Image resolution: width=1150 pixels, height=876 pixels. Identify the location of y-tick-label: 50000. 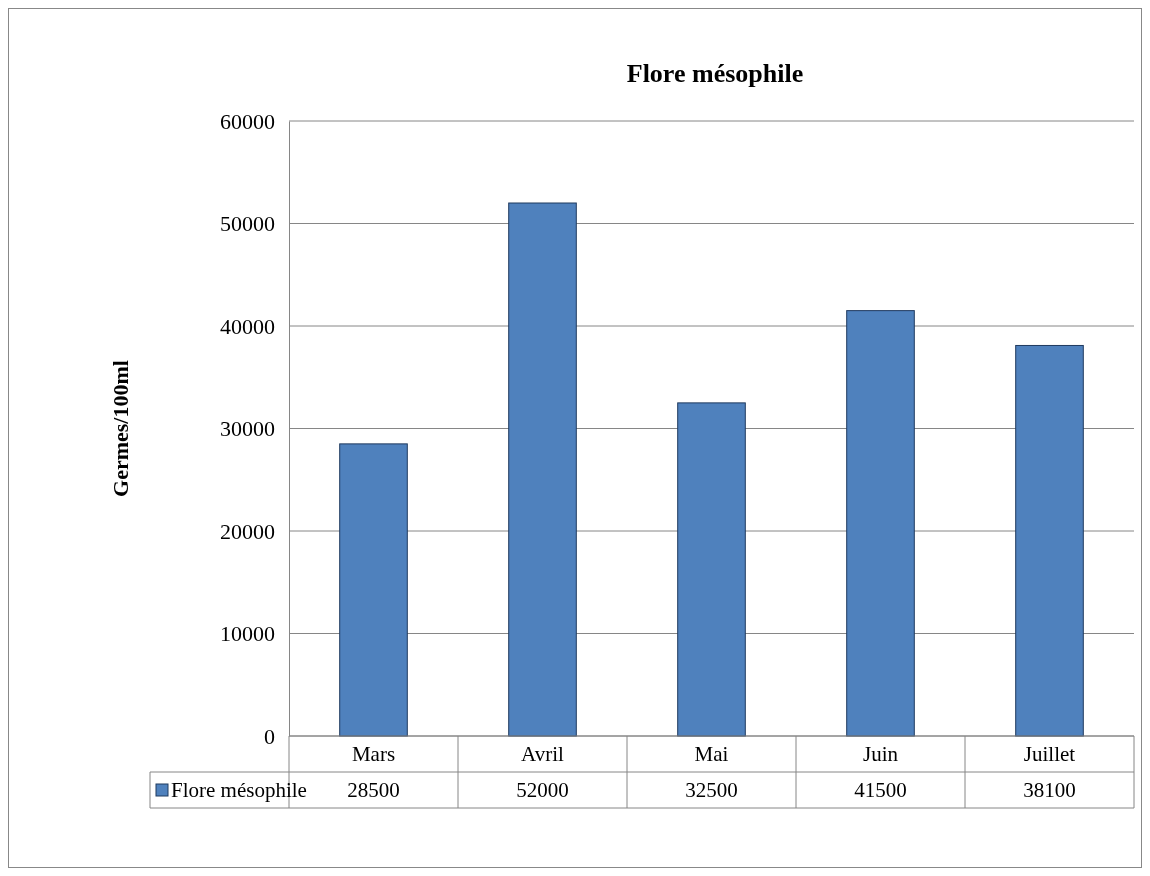
(247, 224).